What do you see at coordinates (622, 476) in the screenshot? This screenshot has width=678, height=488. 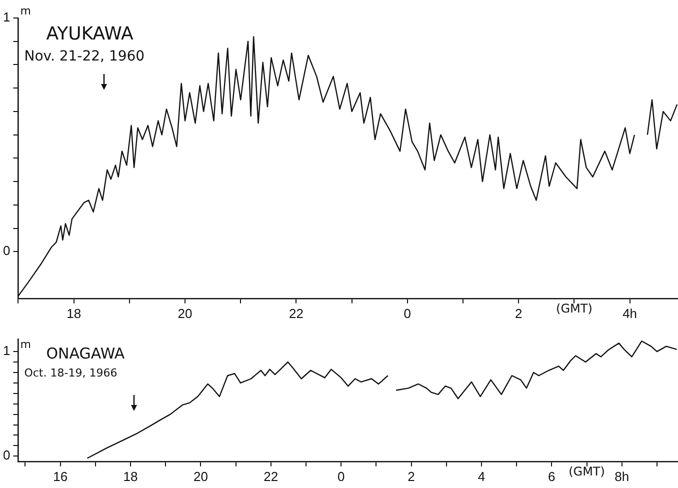 I see `x-tick-label: 8h` at bounding box center [622, 476].